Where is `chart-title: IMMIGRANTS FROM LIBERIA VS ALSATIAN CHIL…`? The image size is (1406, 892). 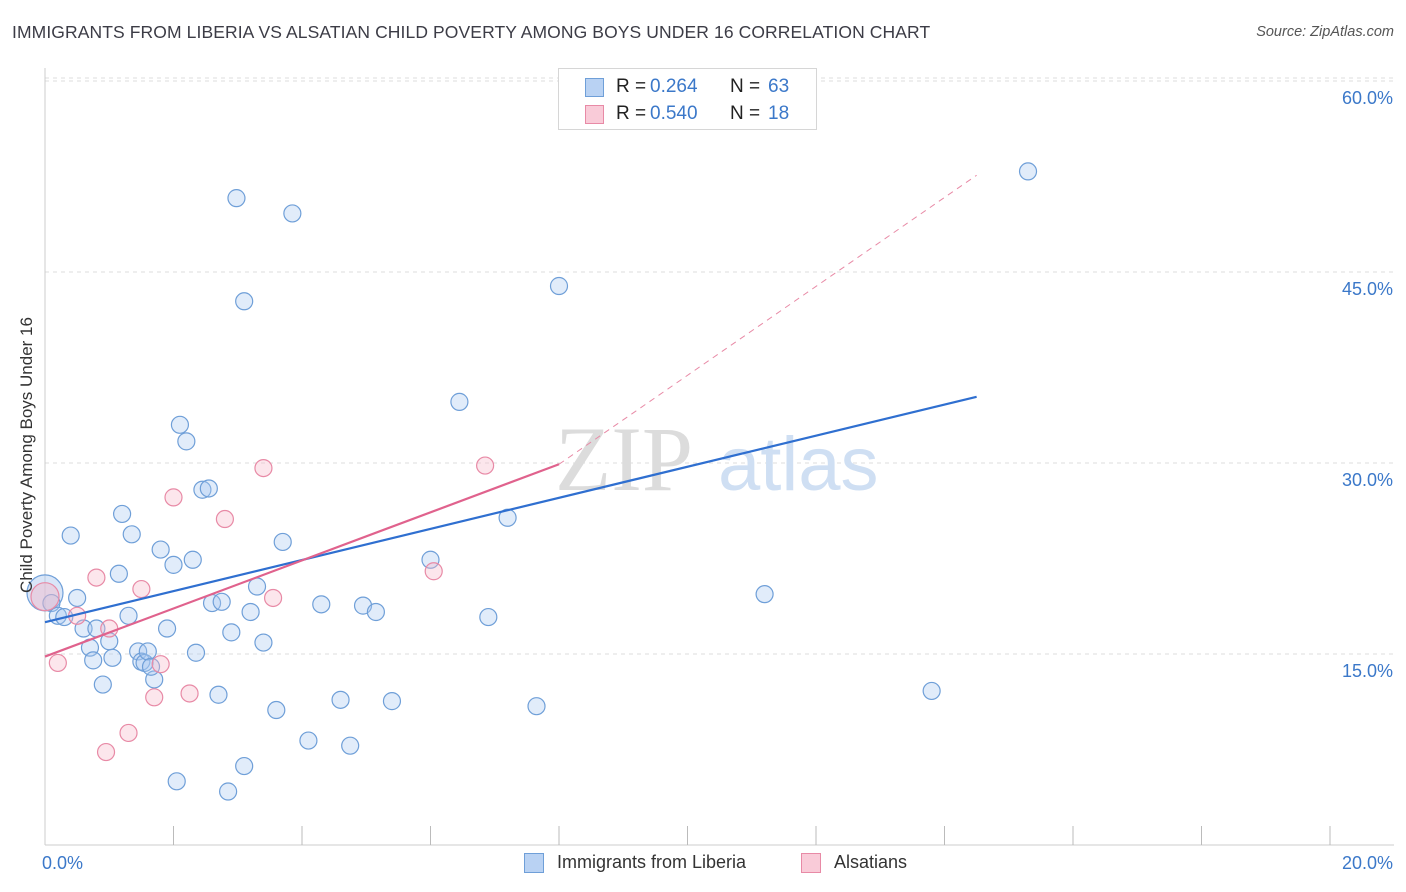 chart-title: IMMIGRANTS FROM LIBERIA VS ALSATIAN CHIL… is located at coordinates (471, 32).